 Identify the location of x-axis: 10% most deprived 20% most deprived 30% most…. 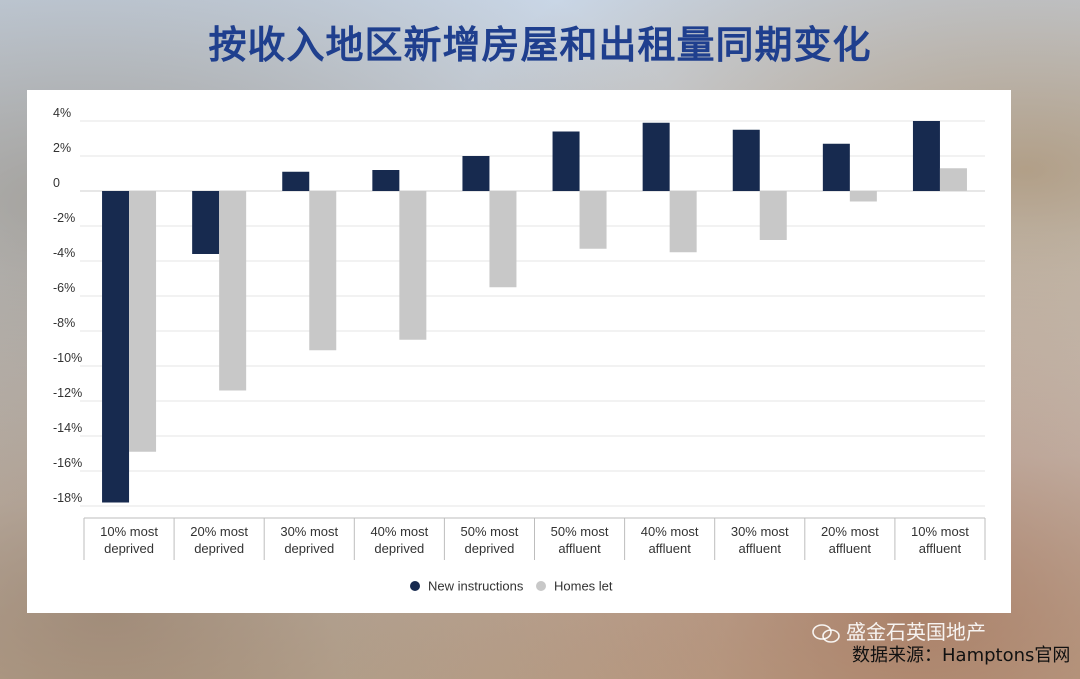
(534, 538).